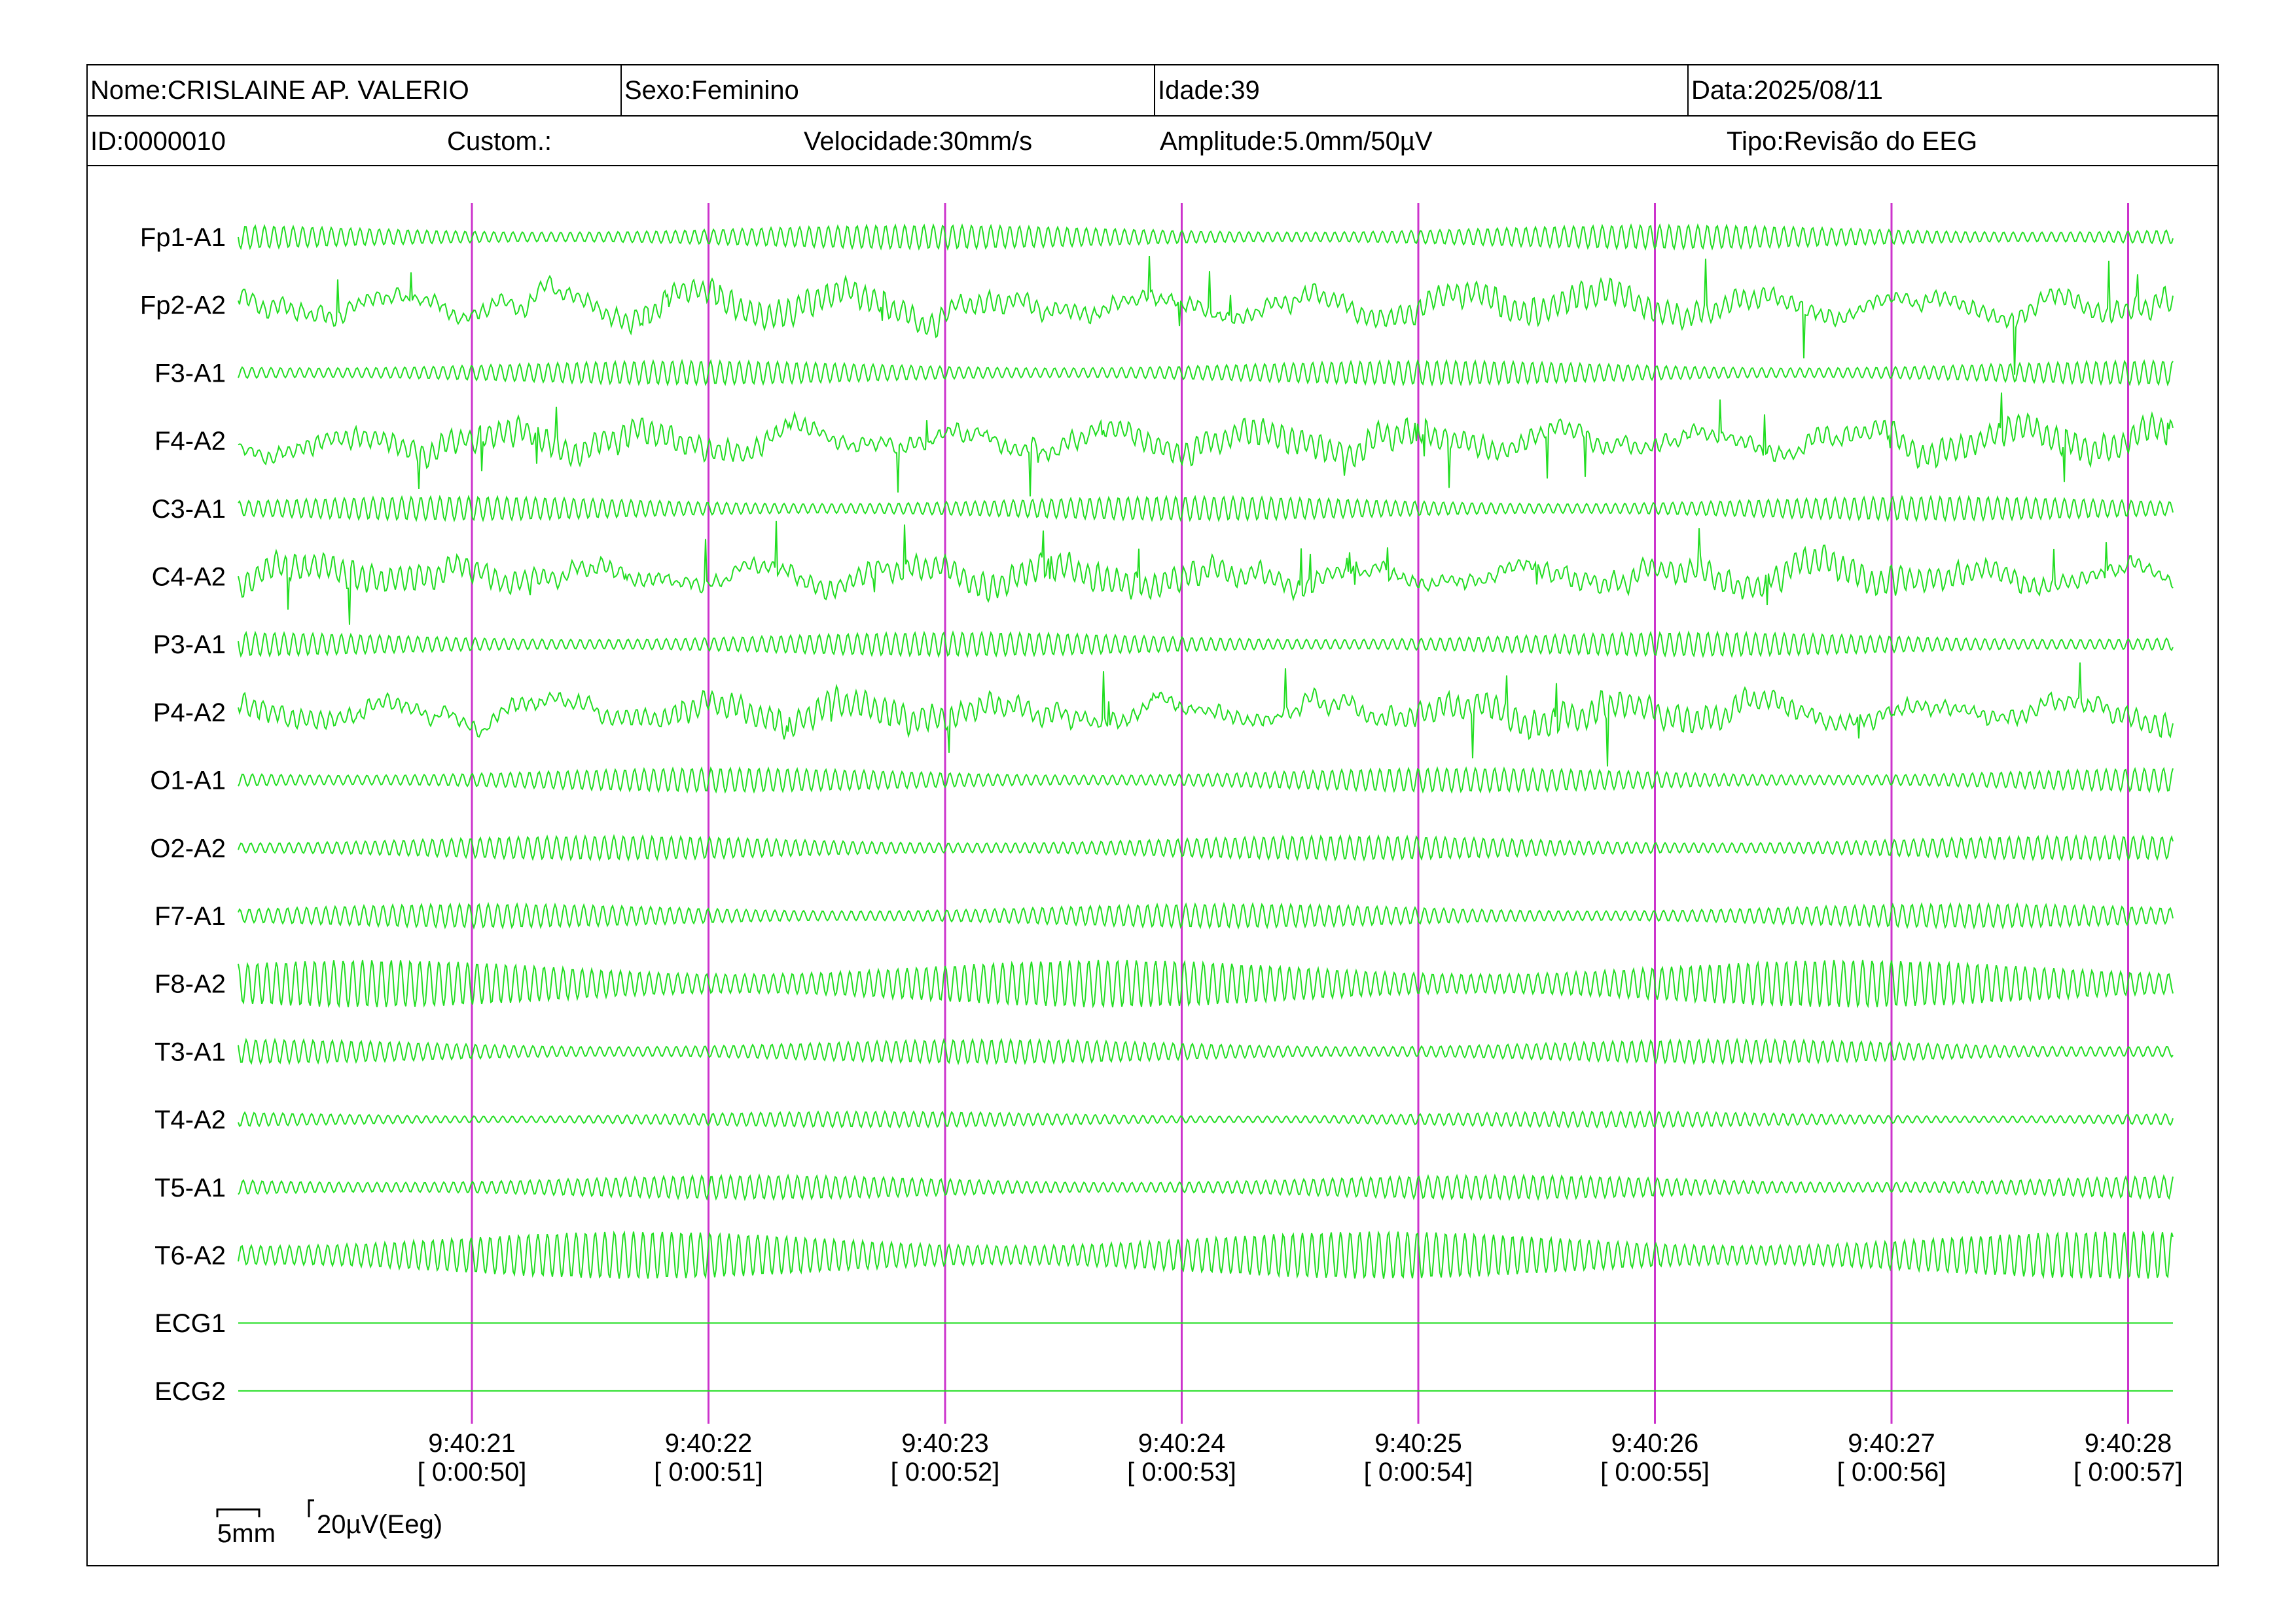  I want to click on time-tick-clock: 9:40:21, so click(471, 1443).